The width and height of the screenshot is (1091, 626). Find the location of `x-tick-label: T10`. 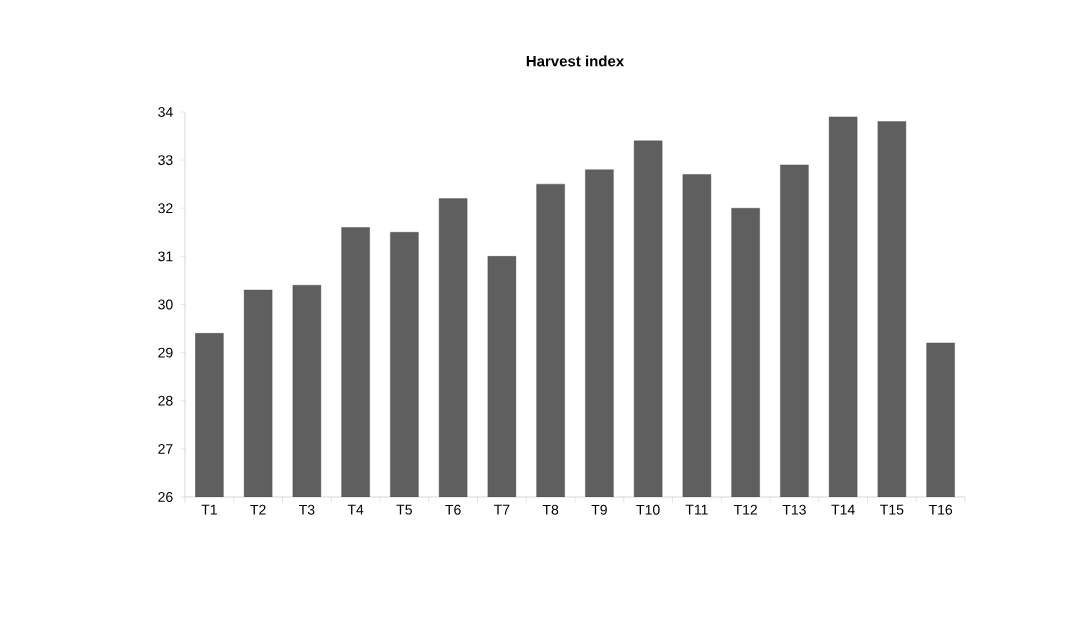

x-tick-label: T10 is located at coordinates (648, 509).